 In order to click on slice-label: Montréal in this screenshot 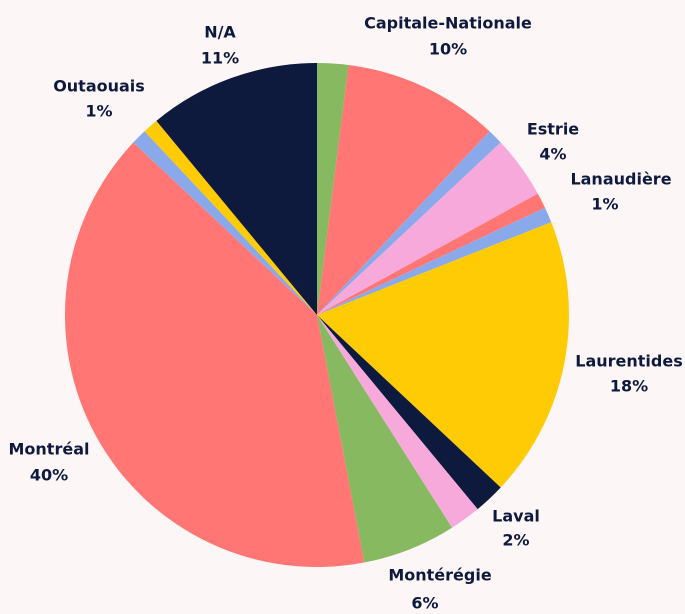, I will do `click(49, 449)`.